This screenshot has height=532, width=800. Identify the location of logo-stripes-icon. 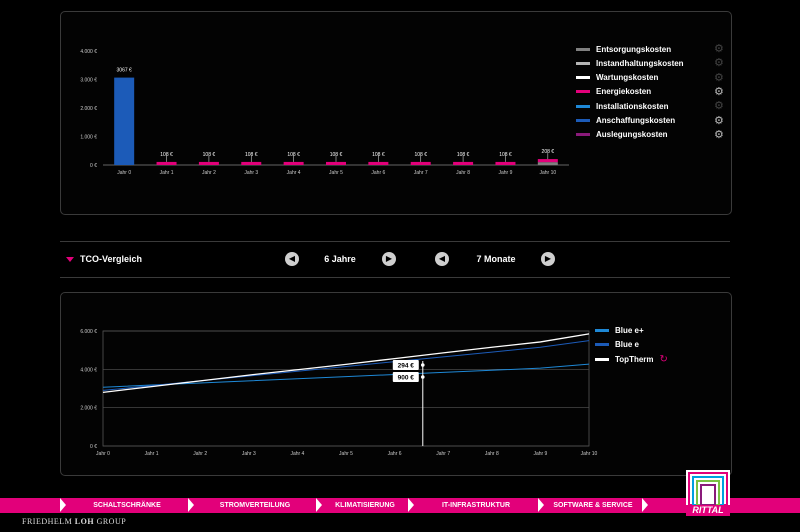
(708, 488).